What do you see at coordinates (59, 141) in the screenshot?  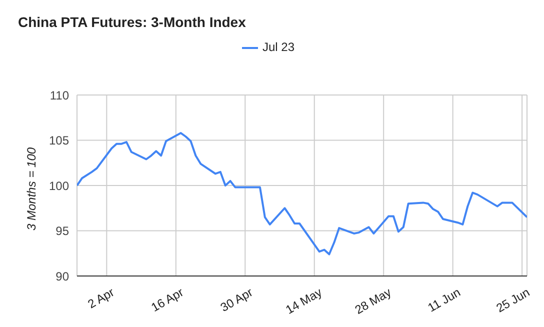 I see `y-tick-label: 105` at bounding box center [59, 141].